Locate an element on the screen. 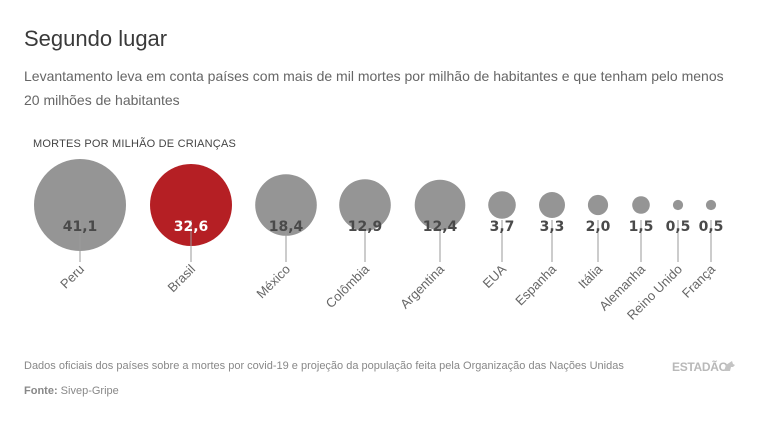 The image size is (759, 433). value-label-alemanha: 1,5 is located at coordinates (641, 227).